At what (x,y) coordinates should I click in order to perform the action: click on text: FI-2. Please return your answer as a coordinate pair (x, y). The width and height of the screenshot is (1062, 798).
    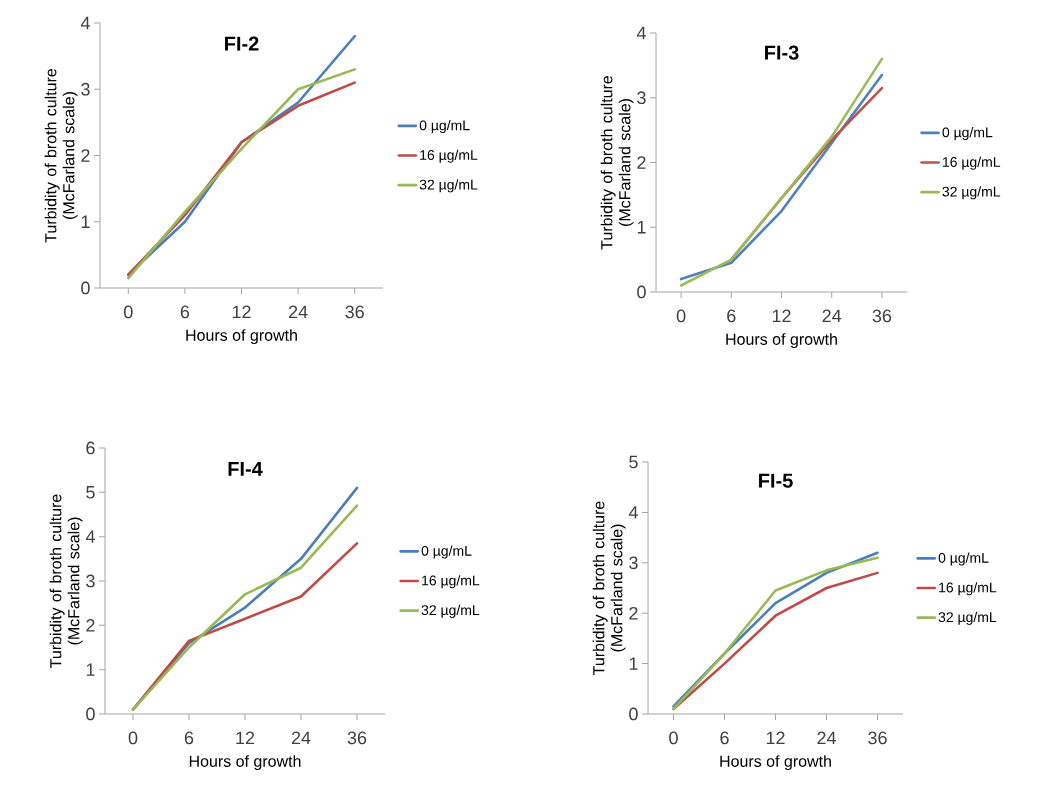
    Looking at the image, I should click on (242, 43).